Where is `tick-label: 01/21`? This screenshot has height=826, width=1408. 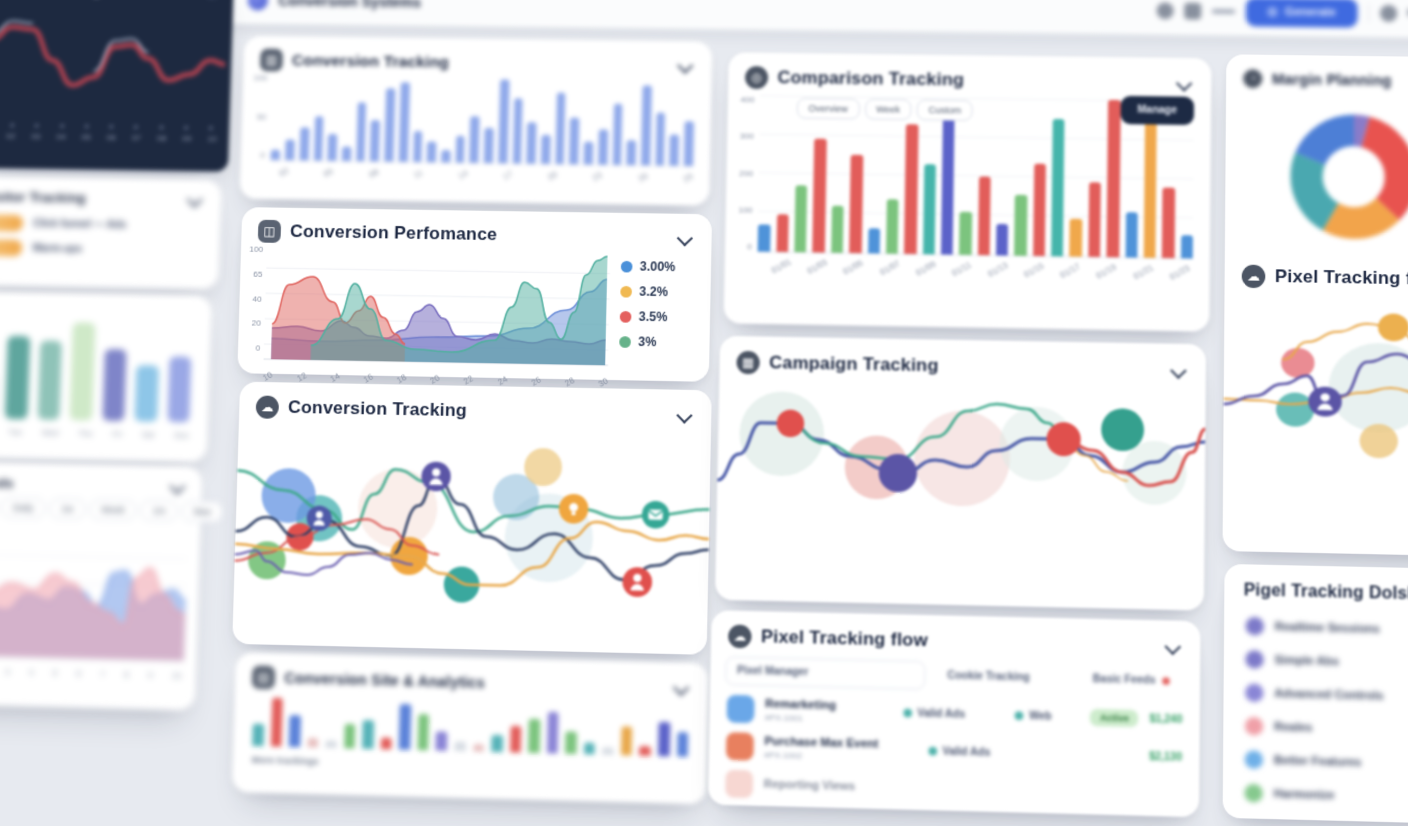 tick-label: 01/21 is located at coordinates (1142, 272).